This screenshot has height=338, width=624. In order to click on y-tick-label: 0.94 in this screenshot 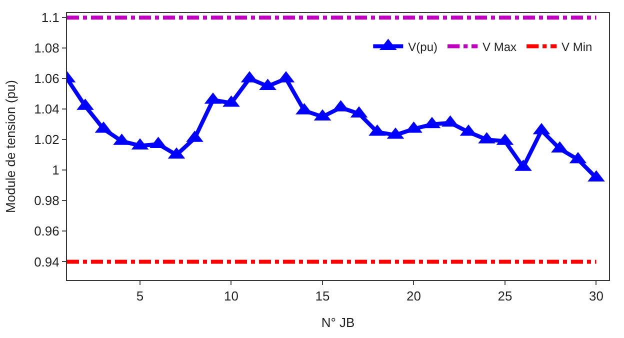, I will do `click(47, 262)`.